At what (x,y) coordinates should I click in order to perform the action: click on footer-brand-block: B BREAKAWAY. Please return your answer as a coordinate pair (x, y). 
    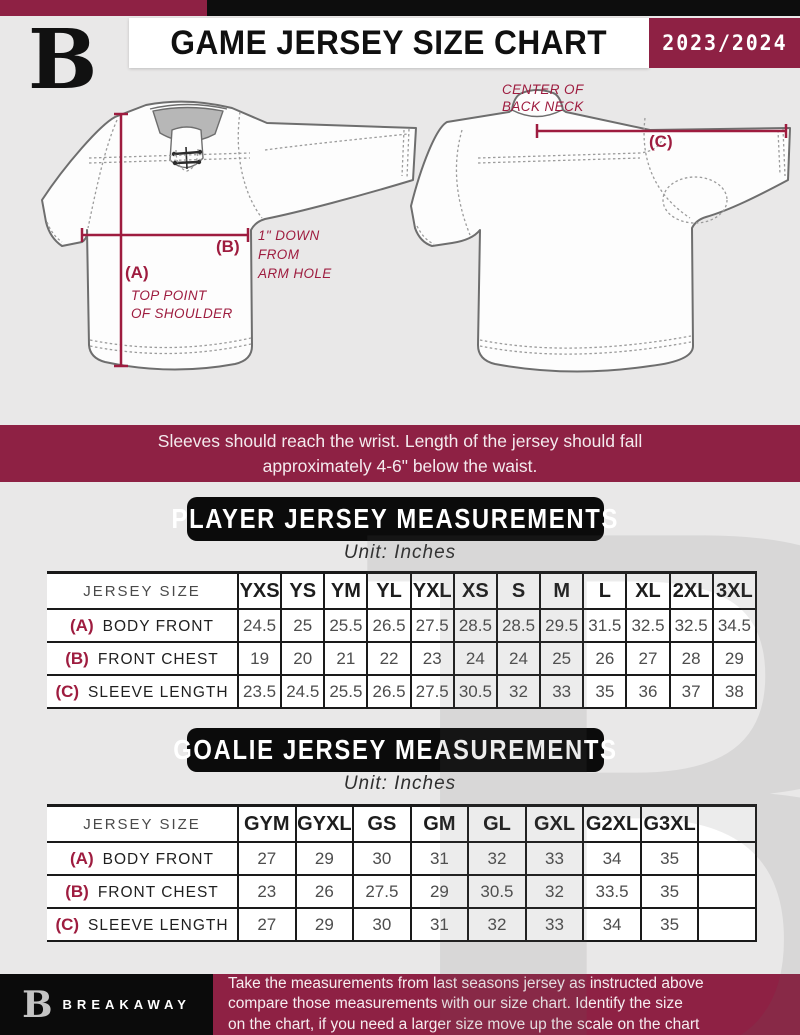
    Looking at the image, I should click on (106, 1004).